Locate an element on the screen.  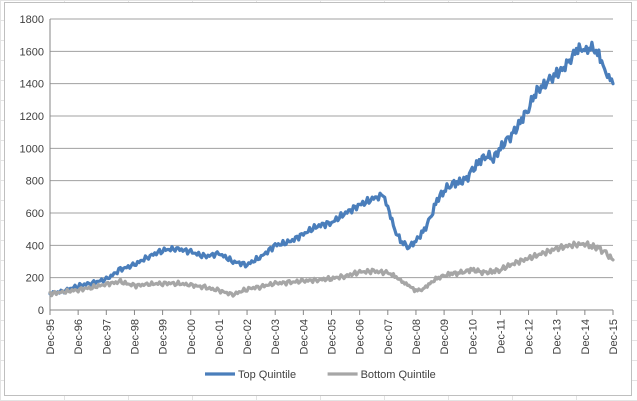
legend-label: Top Quintile is located at coordinates (267, 375).